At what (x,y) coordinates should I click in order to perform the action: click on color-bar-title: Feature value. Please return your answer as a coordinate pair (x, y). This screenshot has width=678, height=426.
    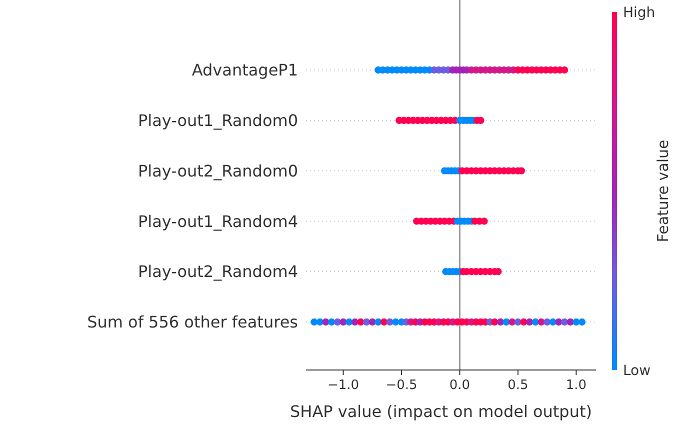
    Looking at the image, I should click on (663, 191).